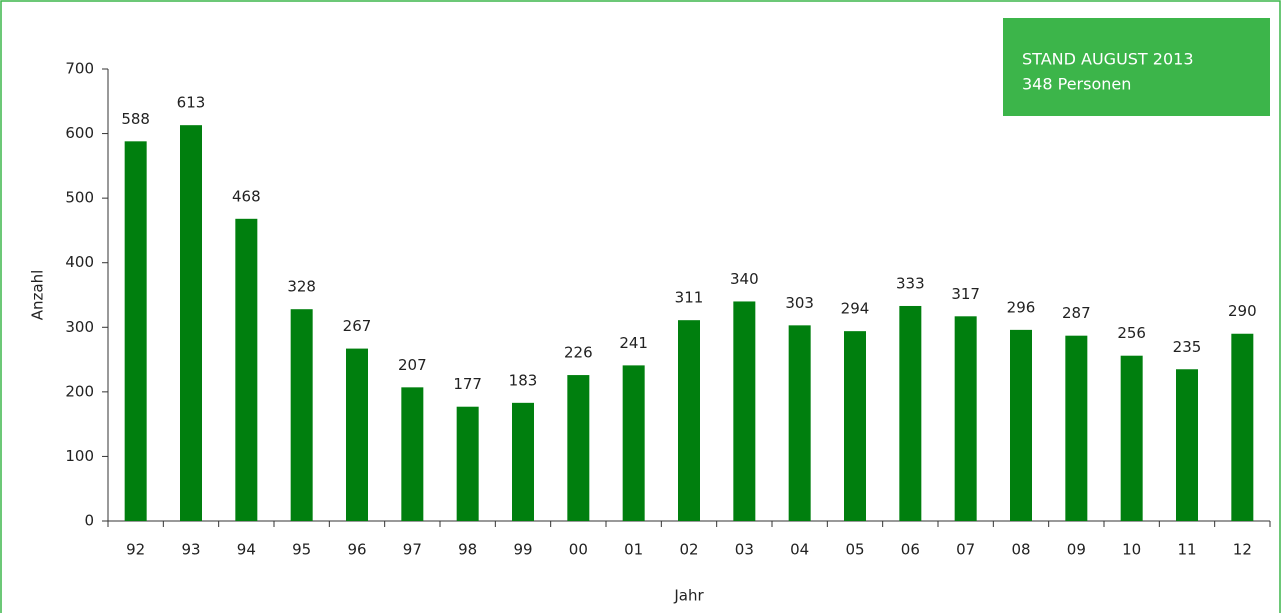  Describe the element at coordinates (965, 550) in the screenshot. I see `x-tick-label: 07` at that location.